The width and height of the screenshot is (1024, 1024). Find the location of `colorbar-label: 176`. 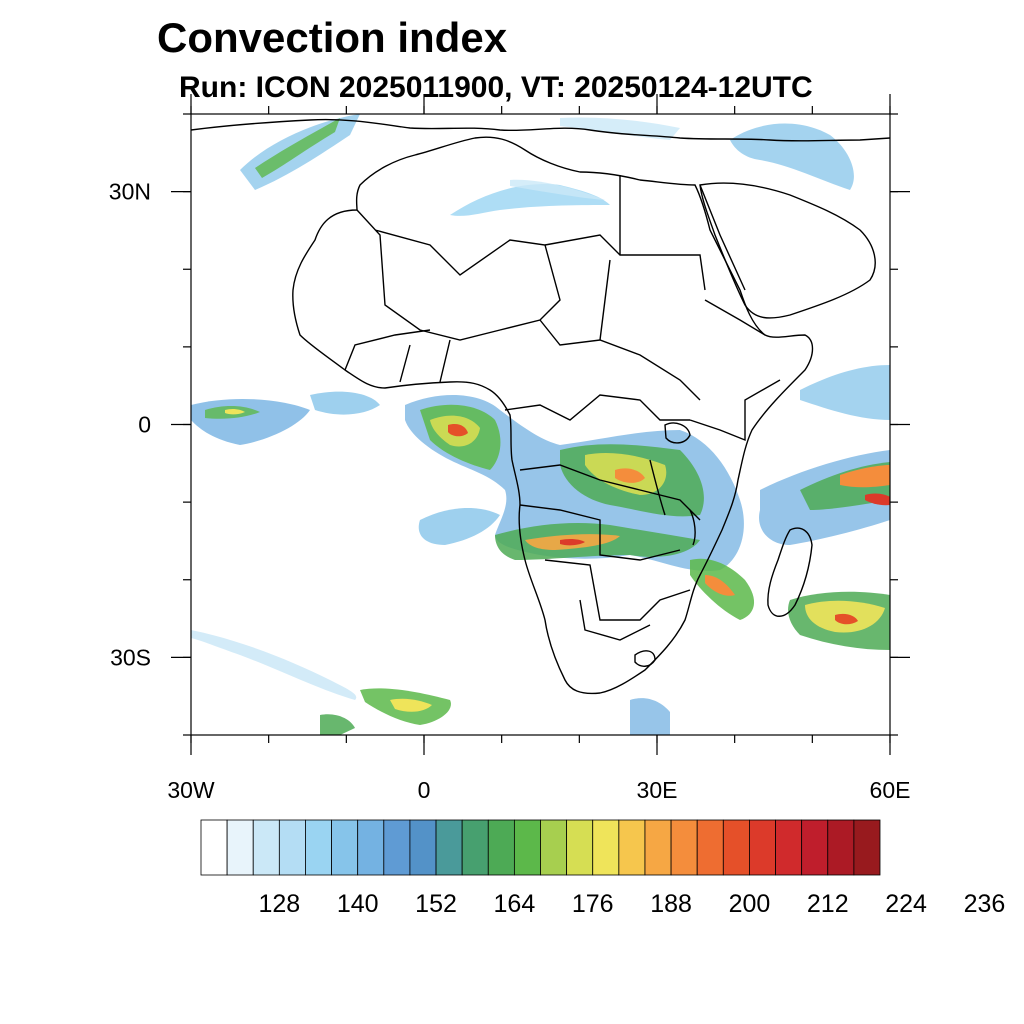

colorbar-label: 176 is located at coordinates (593, 904).